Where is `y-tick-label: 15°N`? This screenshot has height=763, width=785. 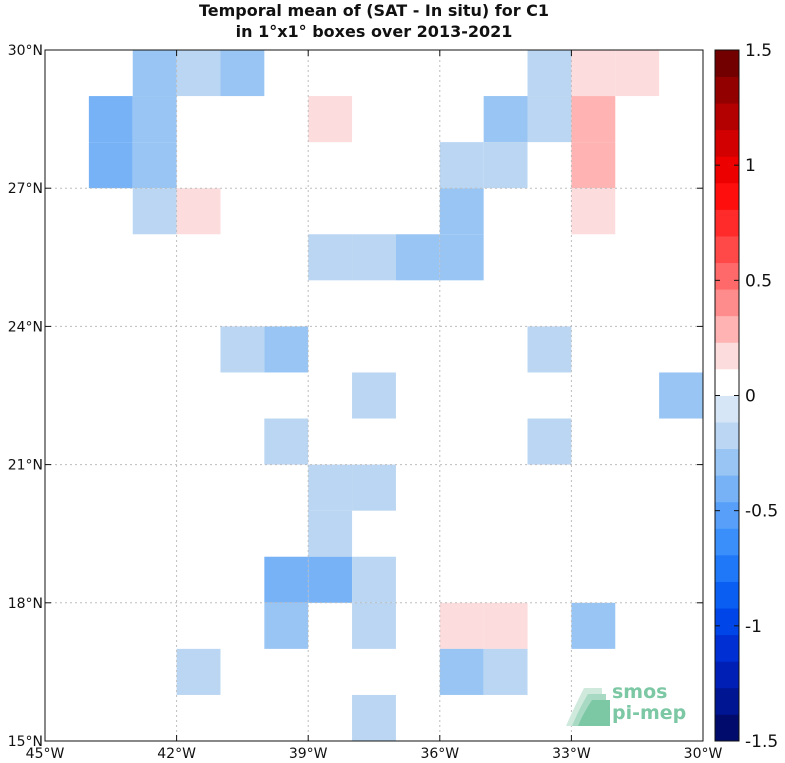
y-tick-label: 15°N is located at coordinates (25, 742).